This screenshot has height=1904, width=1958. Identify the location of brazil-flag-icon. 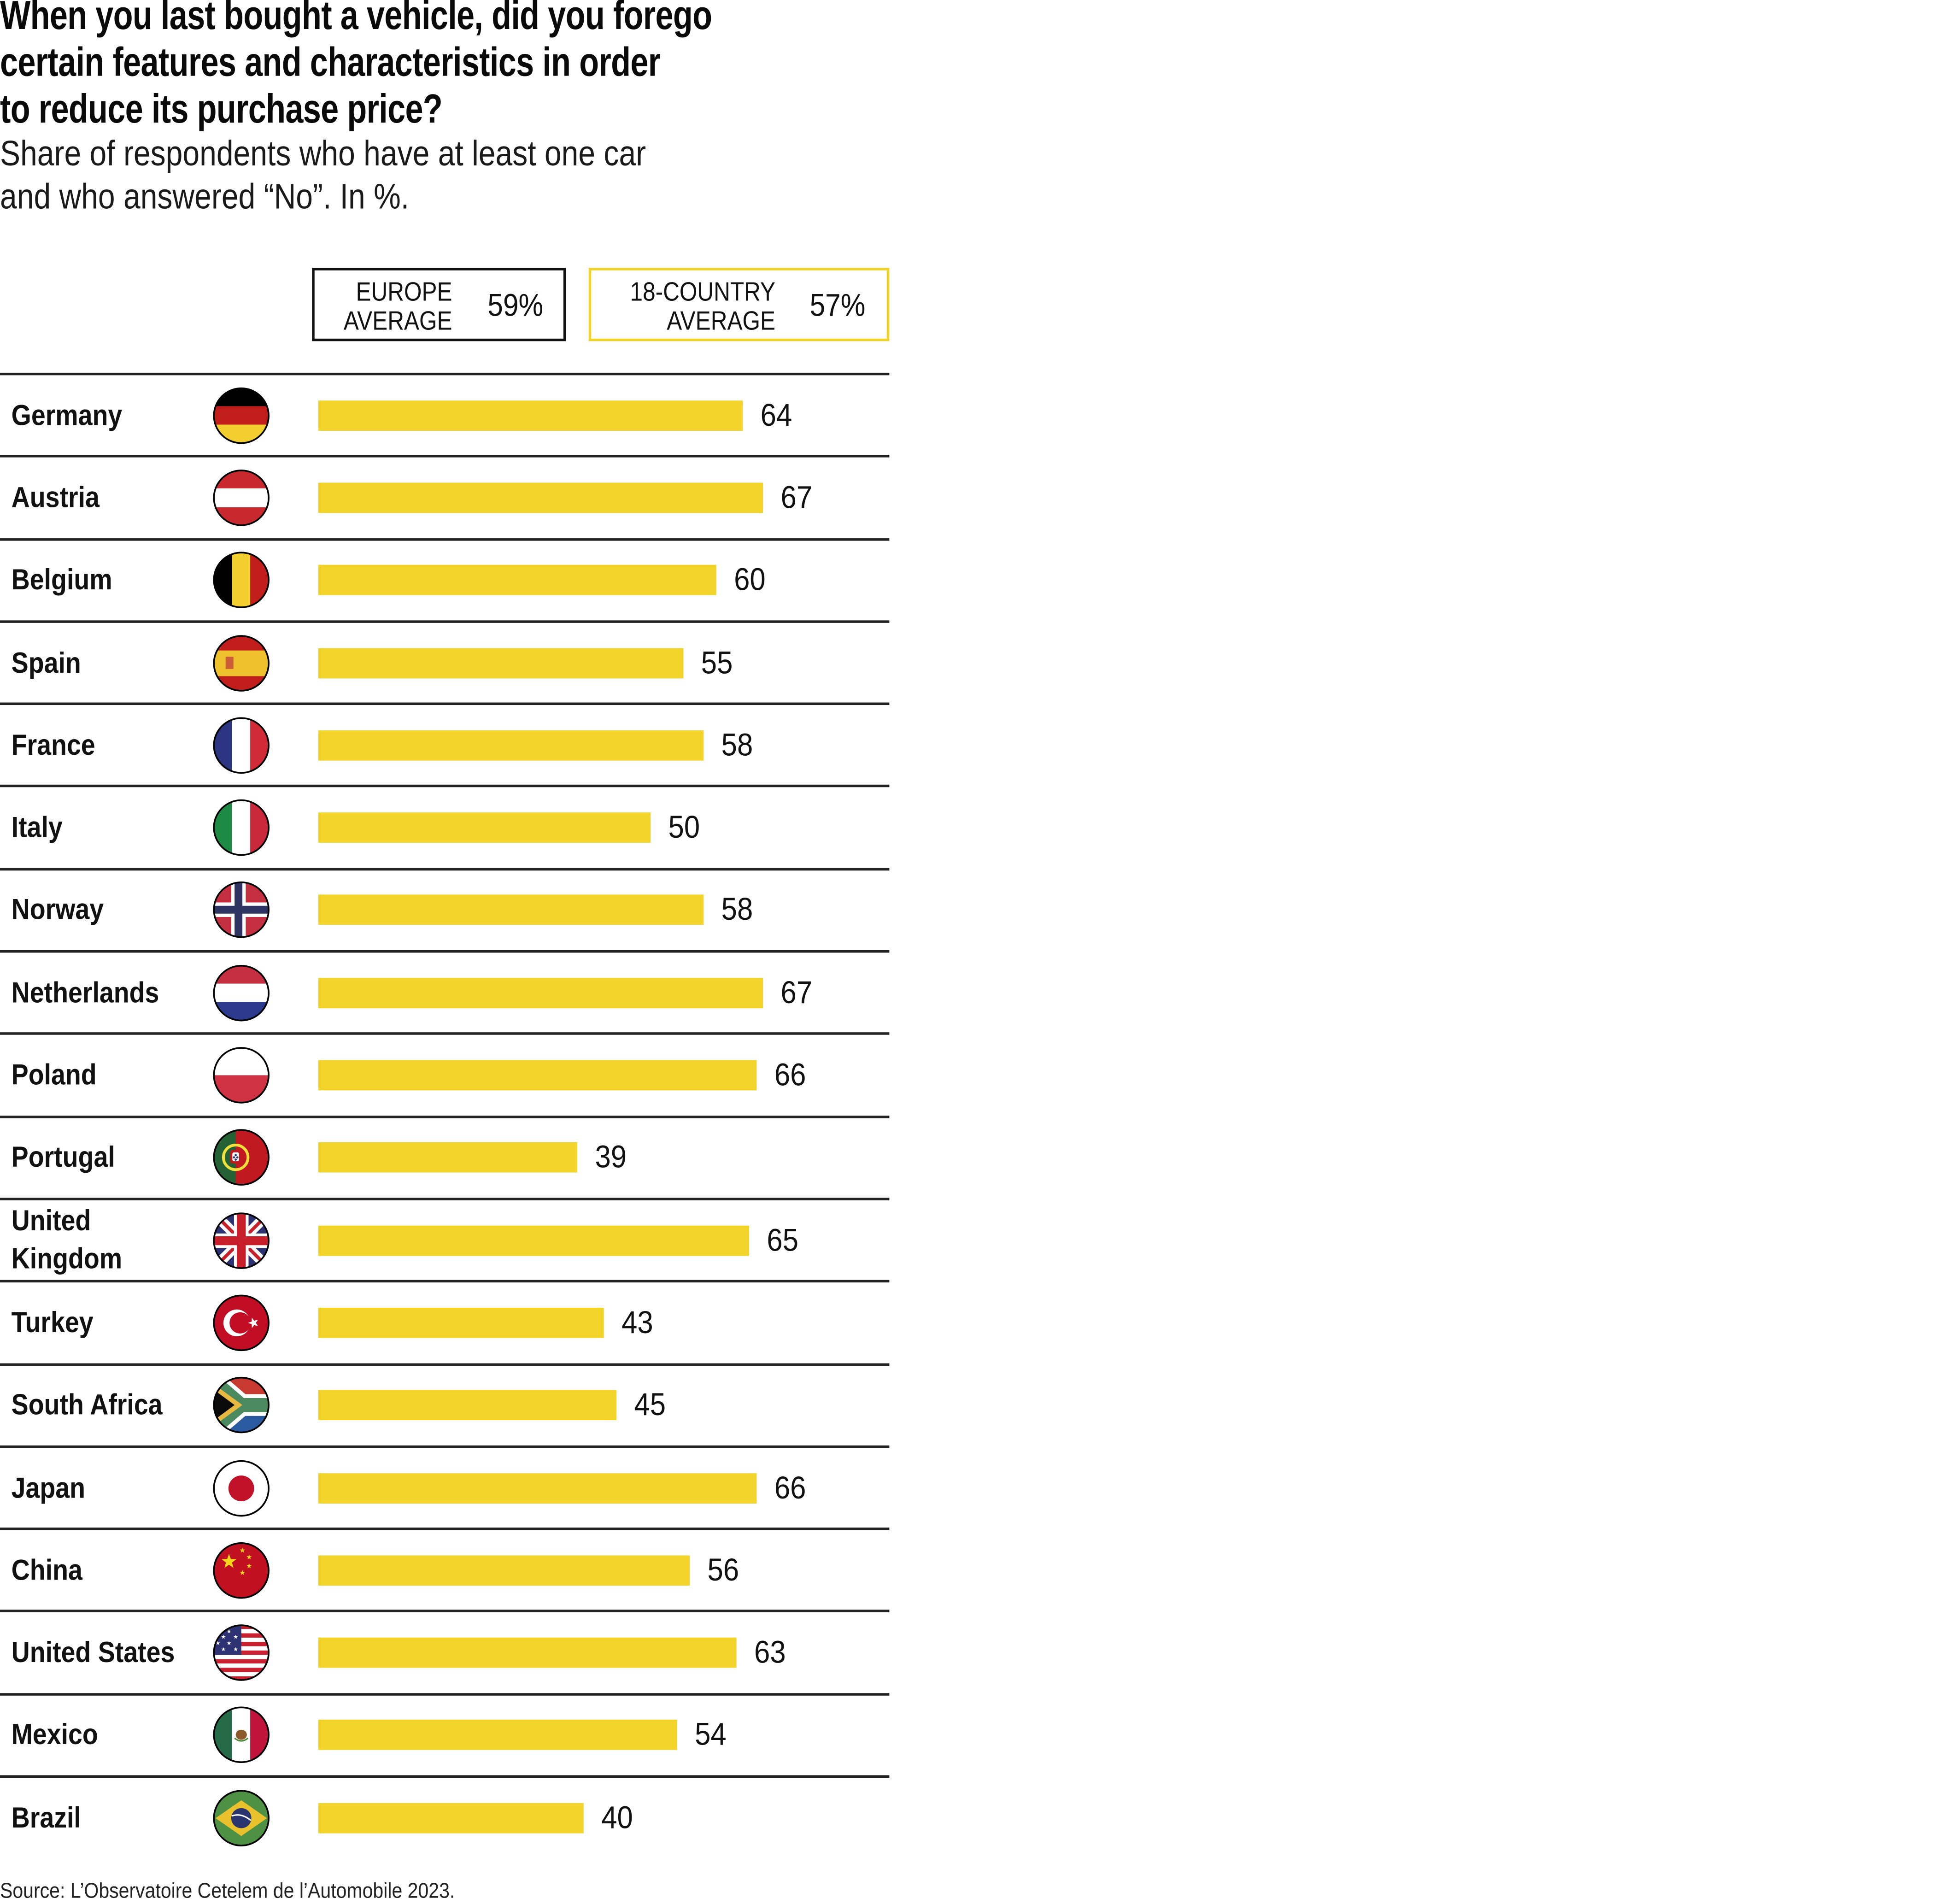
(241, 1818).